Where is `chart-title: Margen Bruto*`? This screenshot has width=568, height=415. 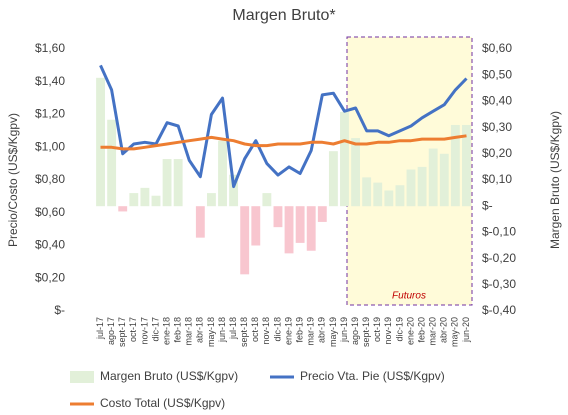 chart-title: Margen Bruto* is located at coordinates (283, 15).